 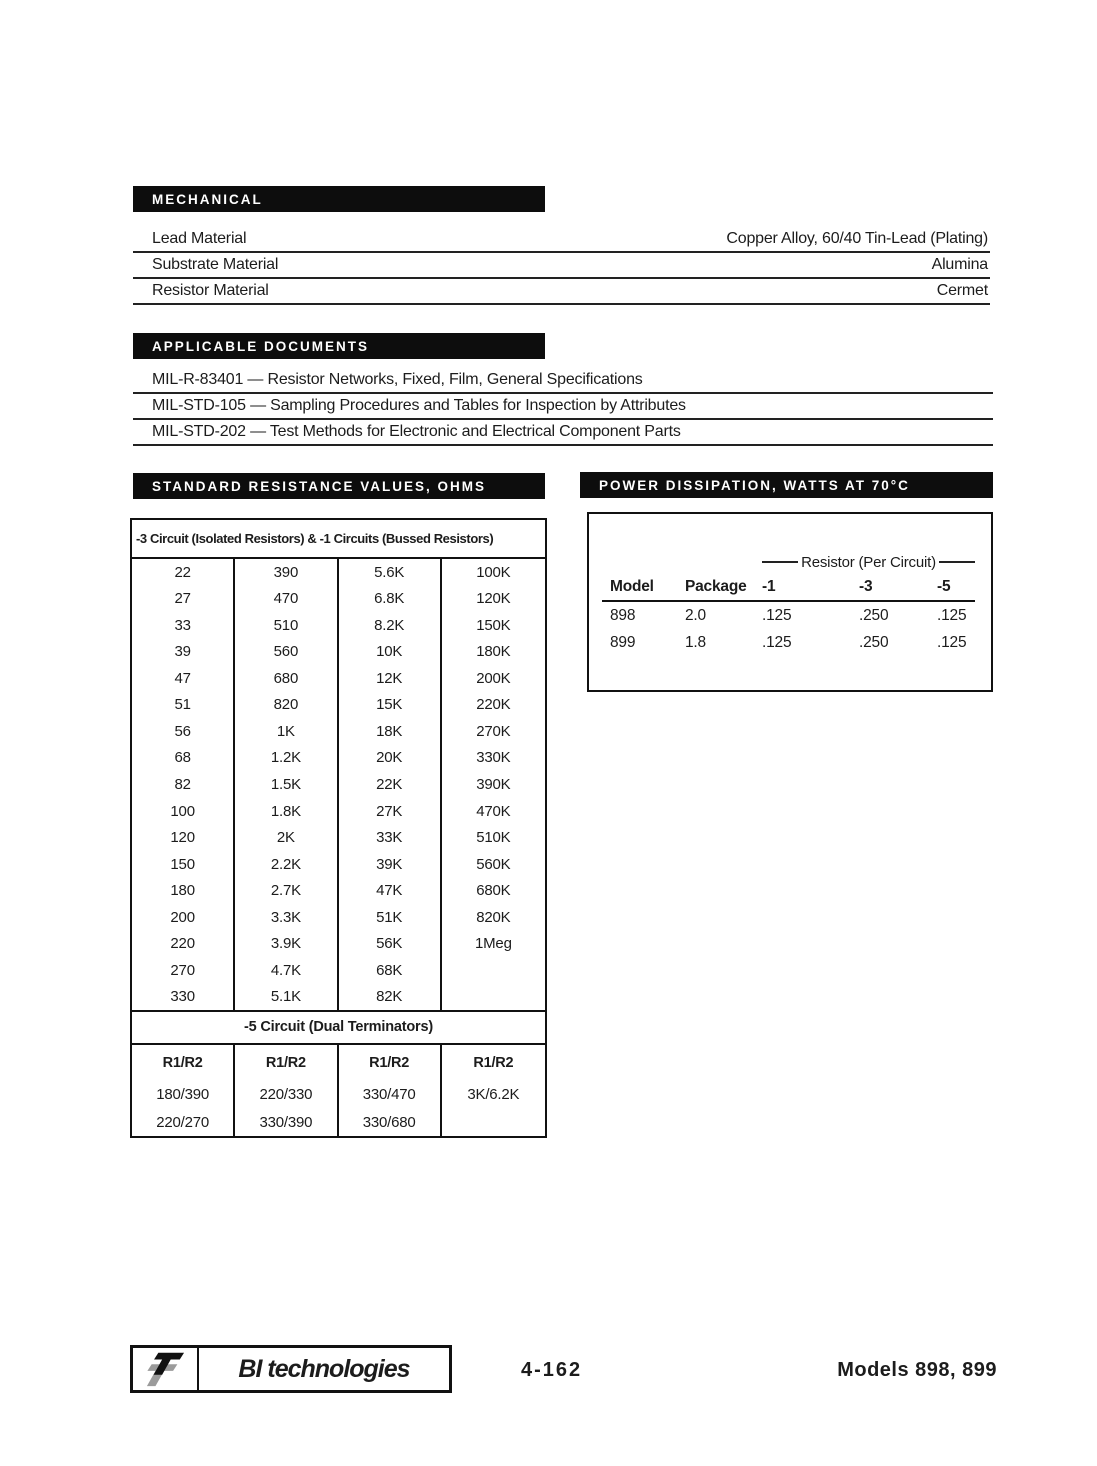 What do you see at coordinates (390, 811) in the screenshot?
I see `resistance-cell: 27K` at bounding box center [390, 811].